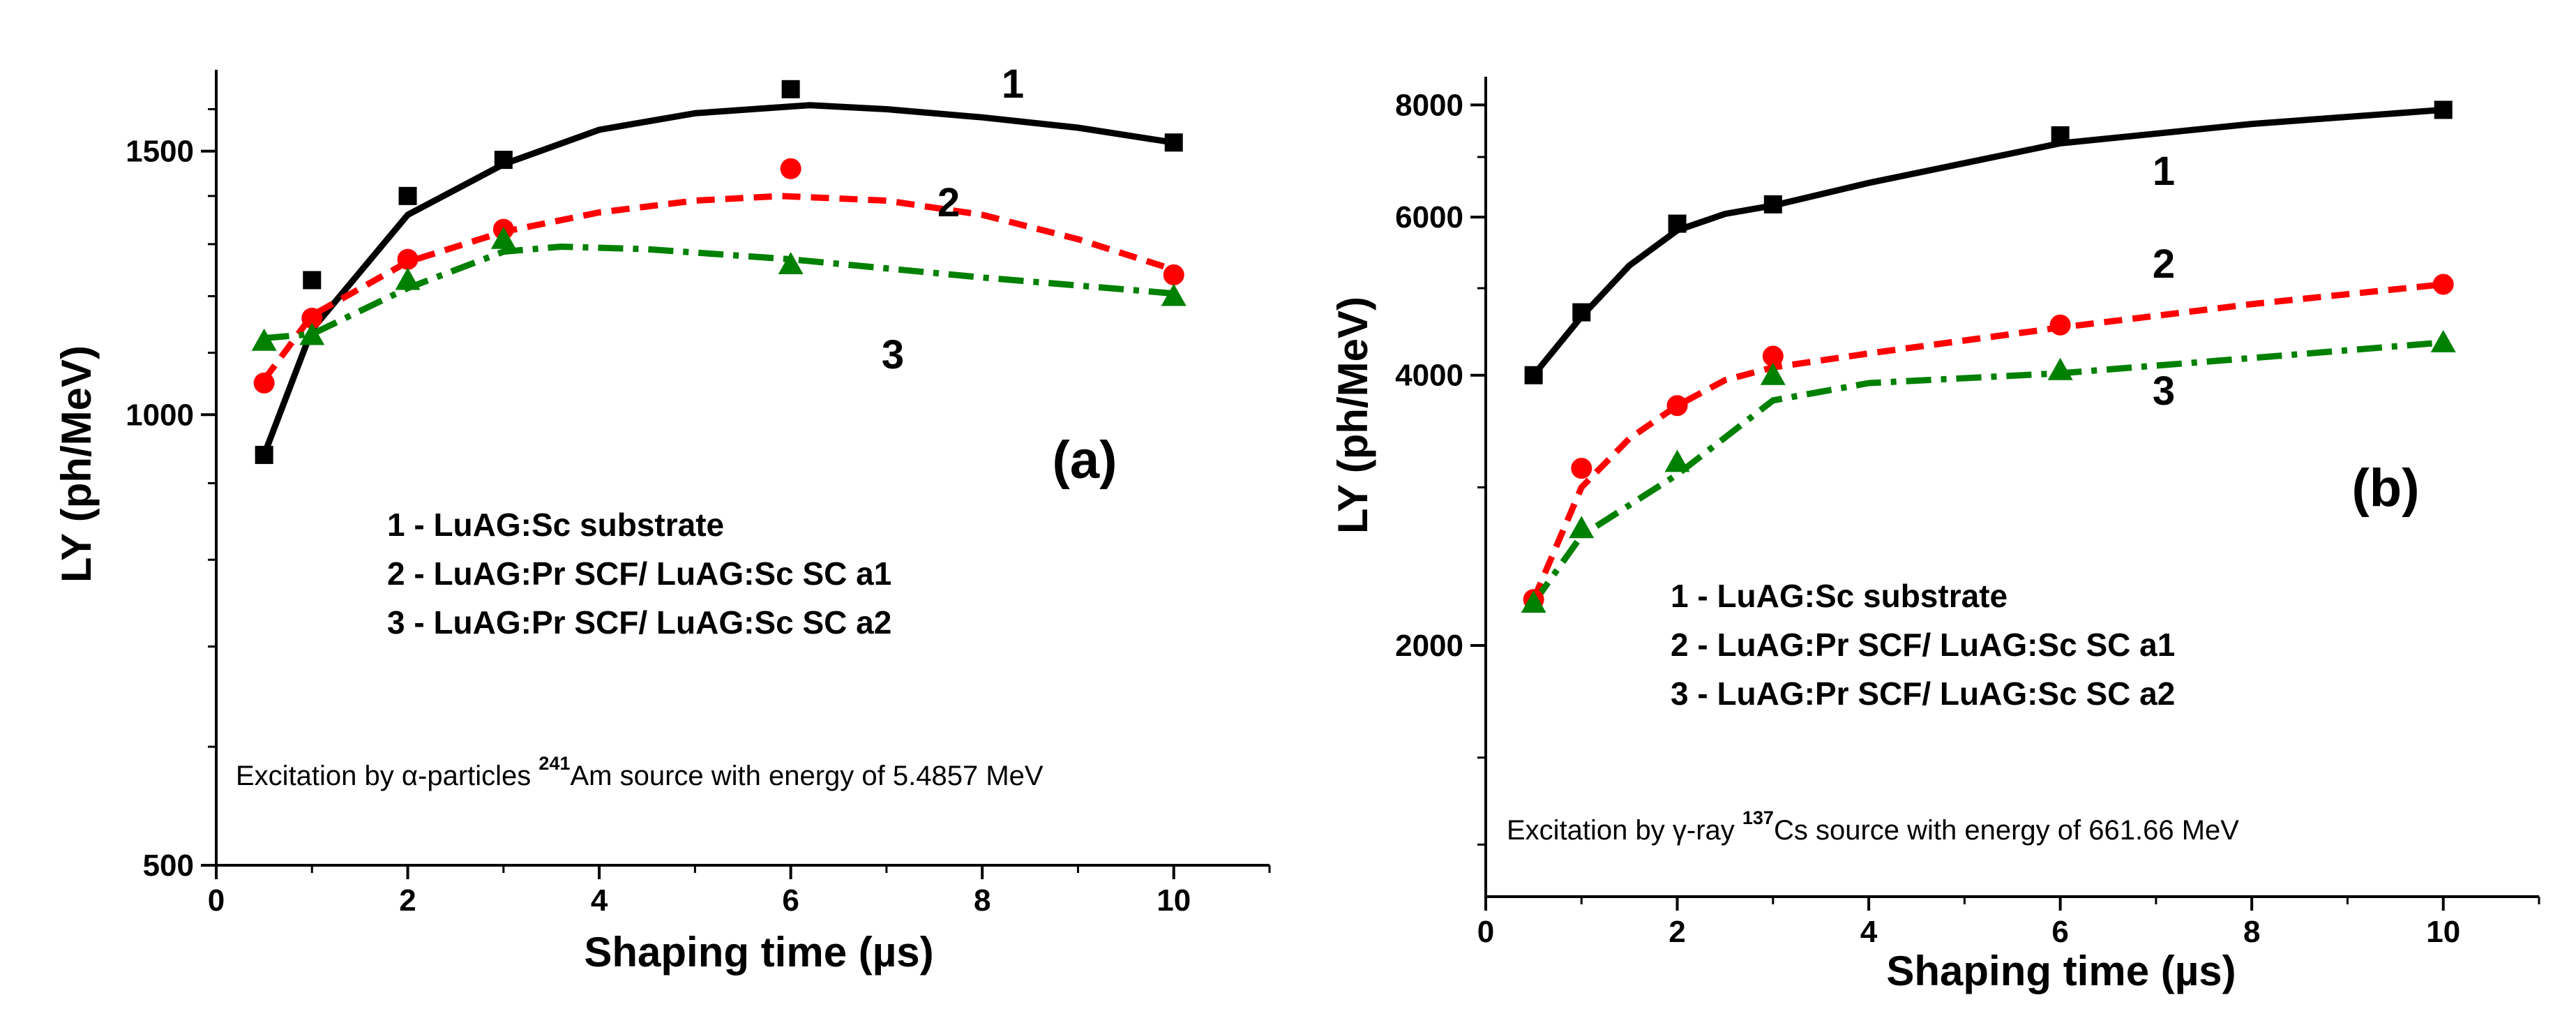  I want to click on panel-b-y-axis-title: LY (ph/MeV), so click(1353, 415).